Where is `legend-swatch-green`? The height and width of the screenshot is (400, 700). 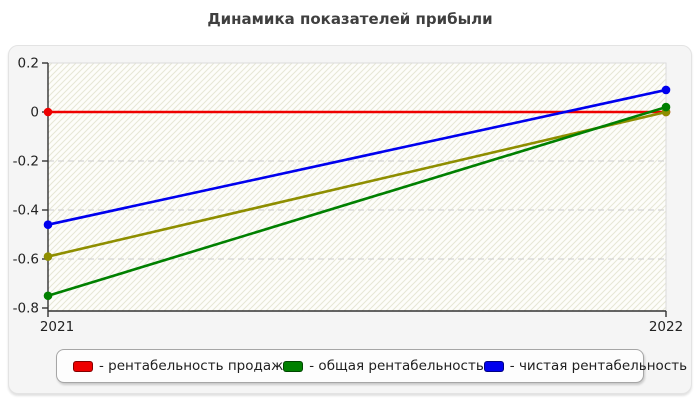 legend-swatch-green is located at coordinates (293, 366).